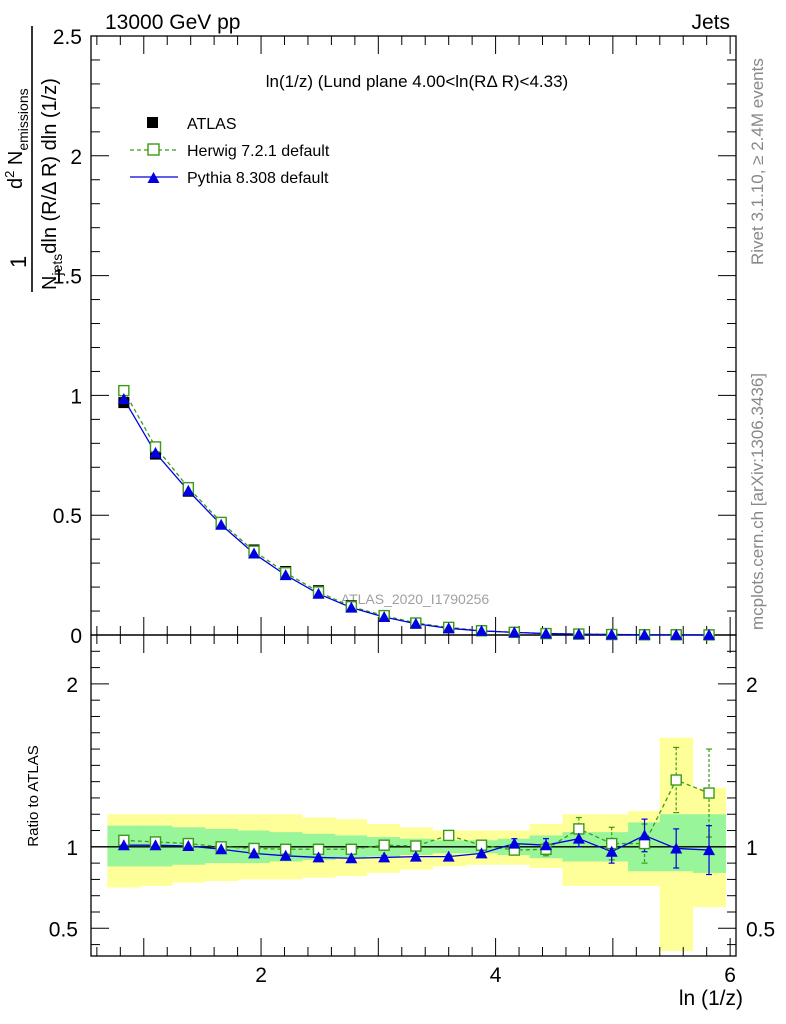  What do you see at coordinates (33, 795) in the screenshot?
I see `ratio-y-axis-title: Ratio to ATLAS` at bounding box center [33, 795].